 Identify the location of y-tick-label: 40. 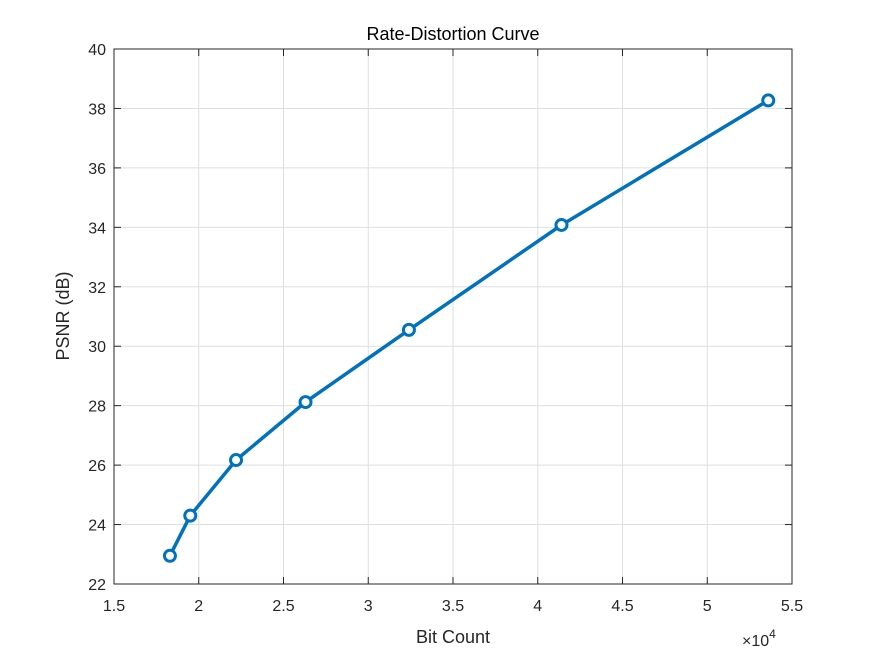
(97, 50).